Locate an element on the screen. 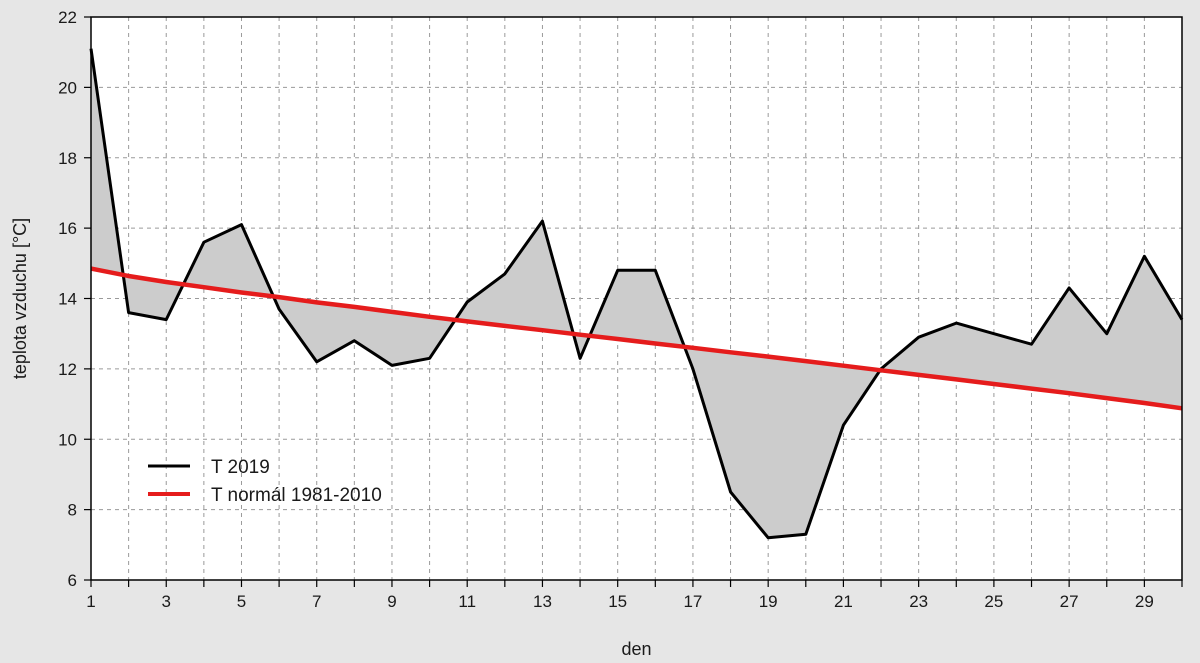 The height and width of the screenshot is (663, 1200). x-tick-label: 29 is located at coordinates (1144, 601).